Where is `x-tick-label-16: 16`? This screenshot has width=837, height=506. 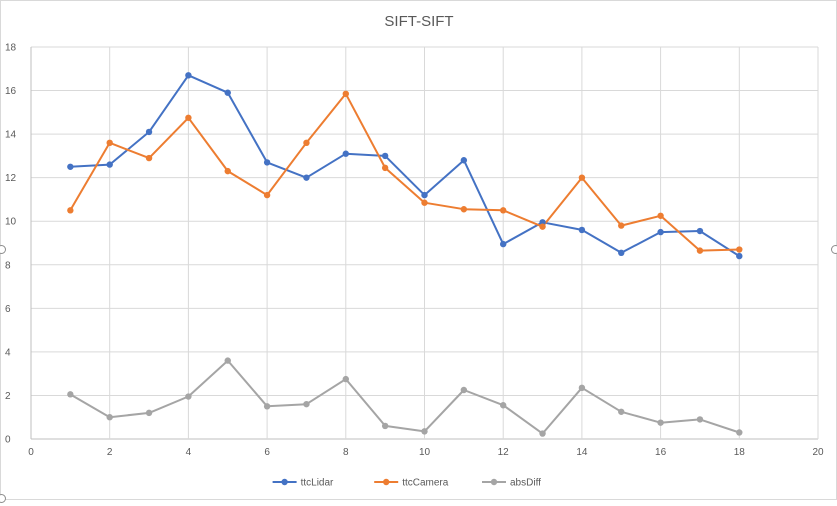
x-tick-label-16: 16 is located at coordinates (661, 452).